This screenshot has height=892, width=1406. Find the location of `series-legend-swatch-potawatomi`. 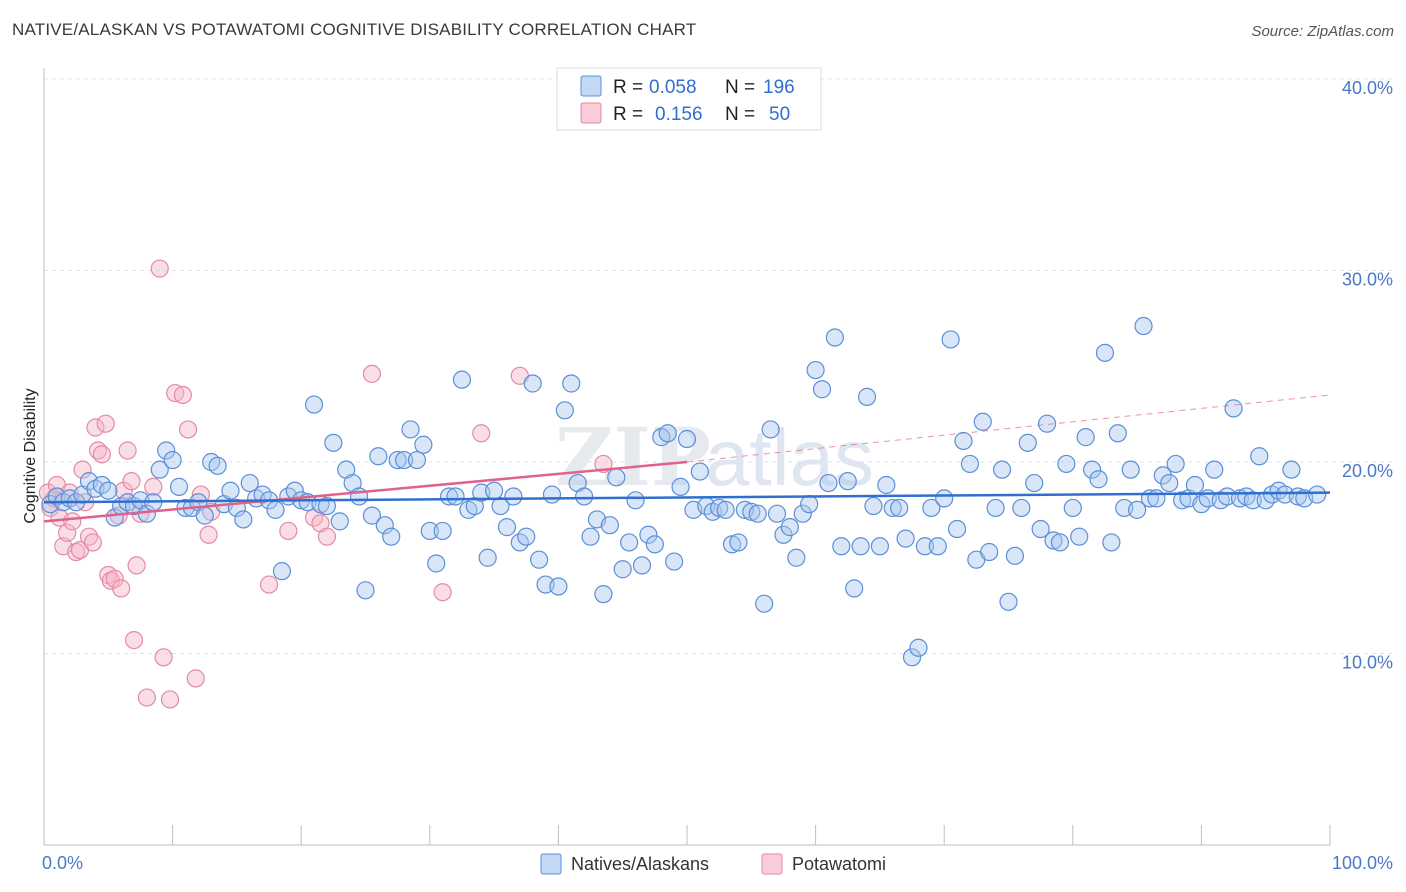

series-legend-swatch-potawatomi is located at coordinates (772, 864).